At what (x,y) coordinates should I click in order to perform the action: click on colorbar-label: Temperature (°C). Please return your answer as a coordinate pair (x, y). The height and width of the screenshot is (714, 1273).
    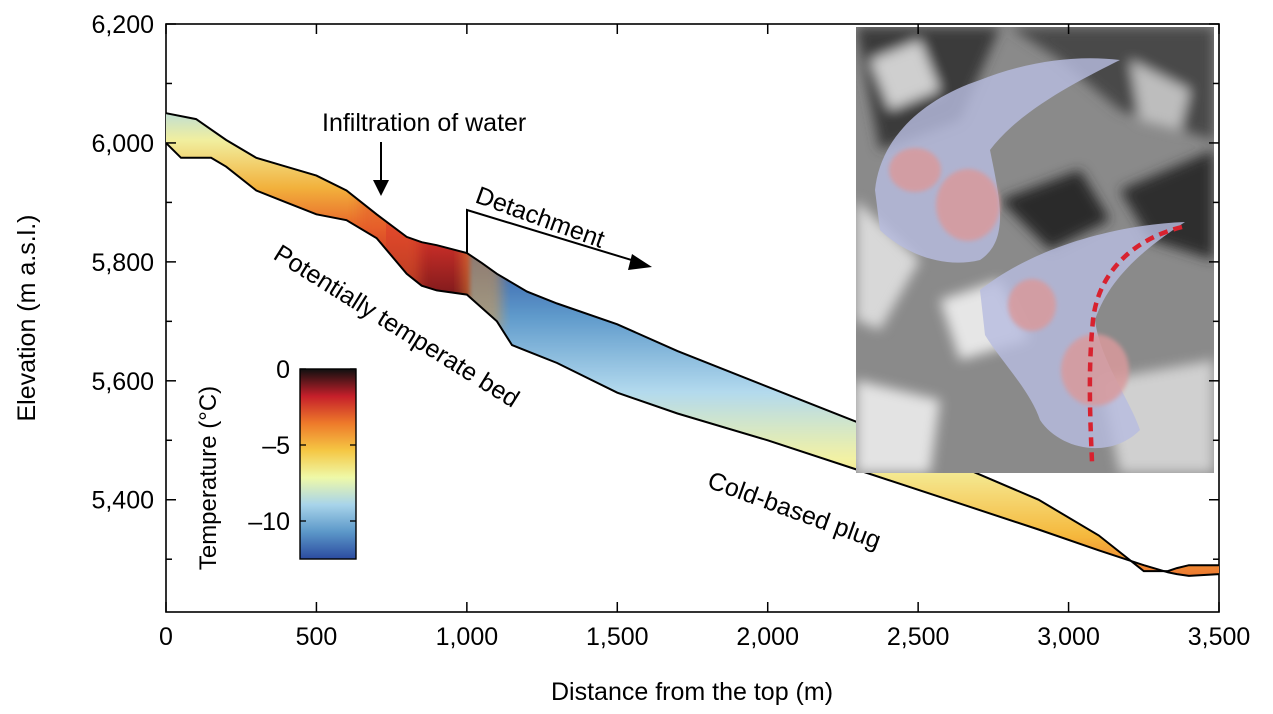
    Looking at the image, I should click on (208, 478).